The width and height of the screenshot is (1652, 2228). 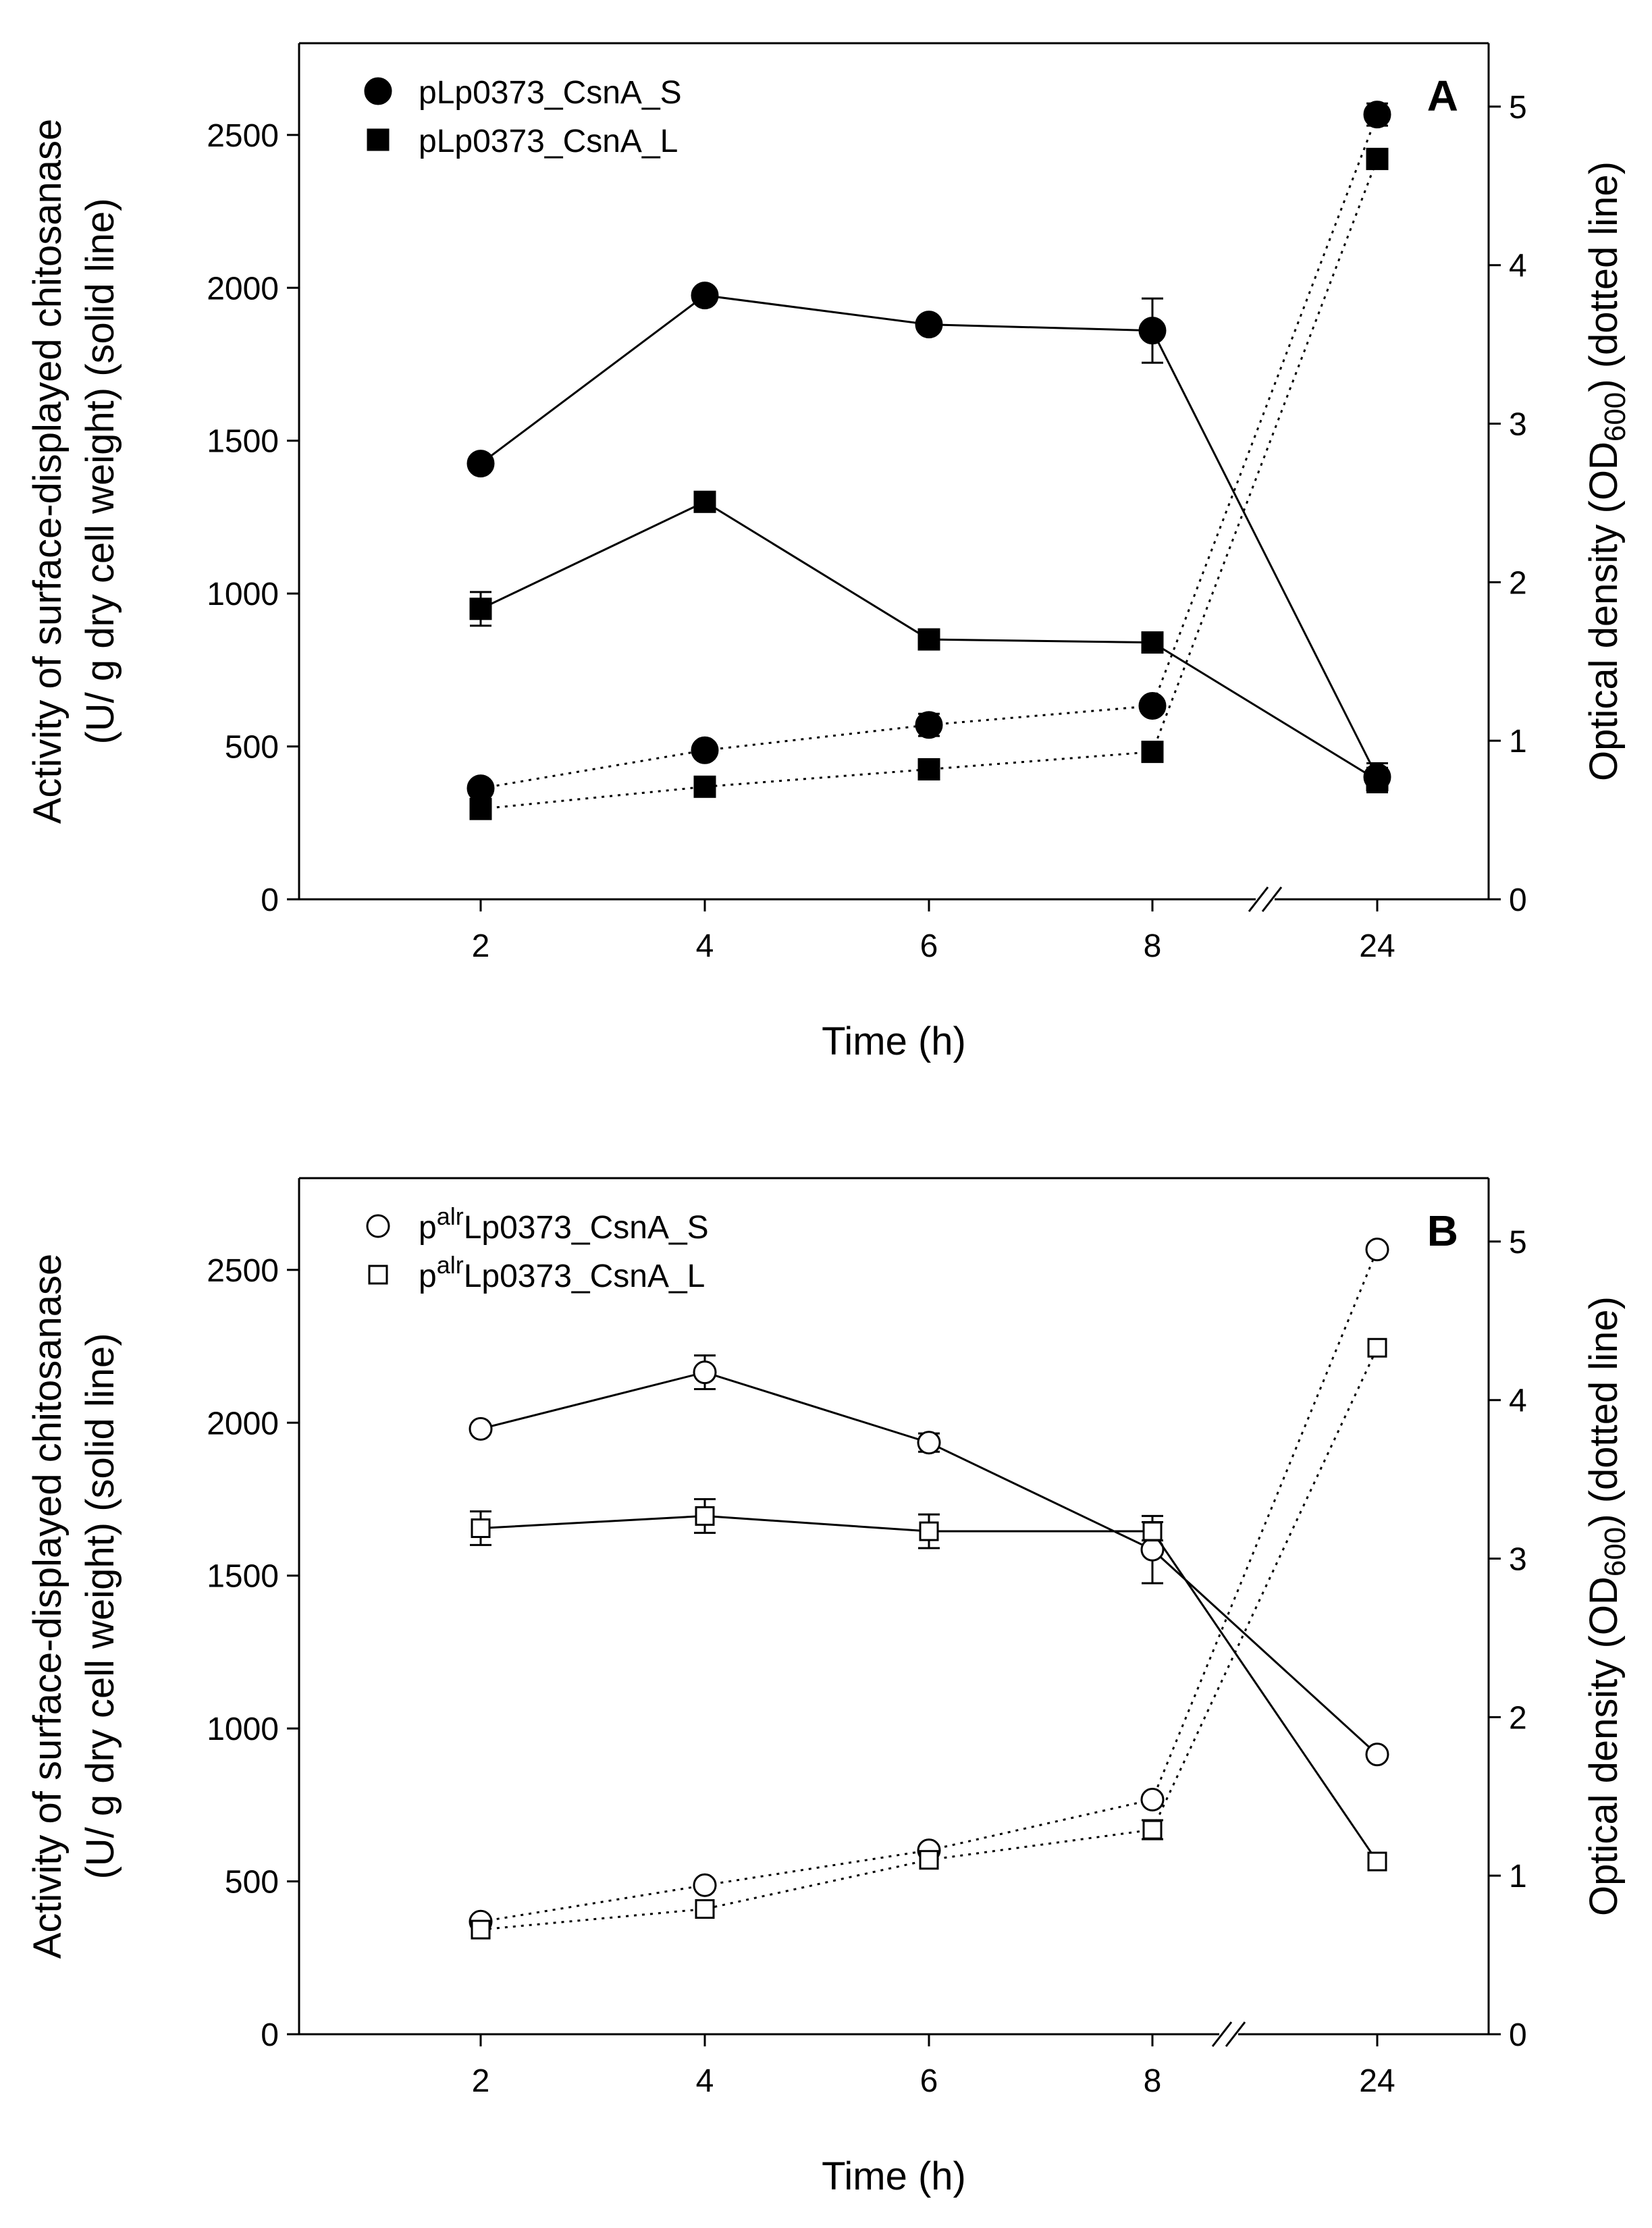 What do you see at coordinates (548, 142) in the screenshot?
I see `legend-label: pLp0373_CsnA_L` at bounding box center [548, 142].